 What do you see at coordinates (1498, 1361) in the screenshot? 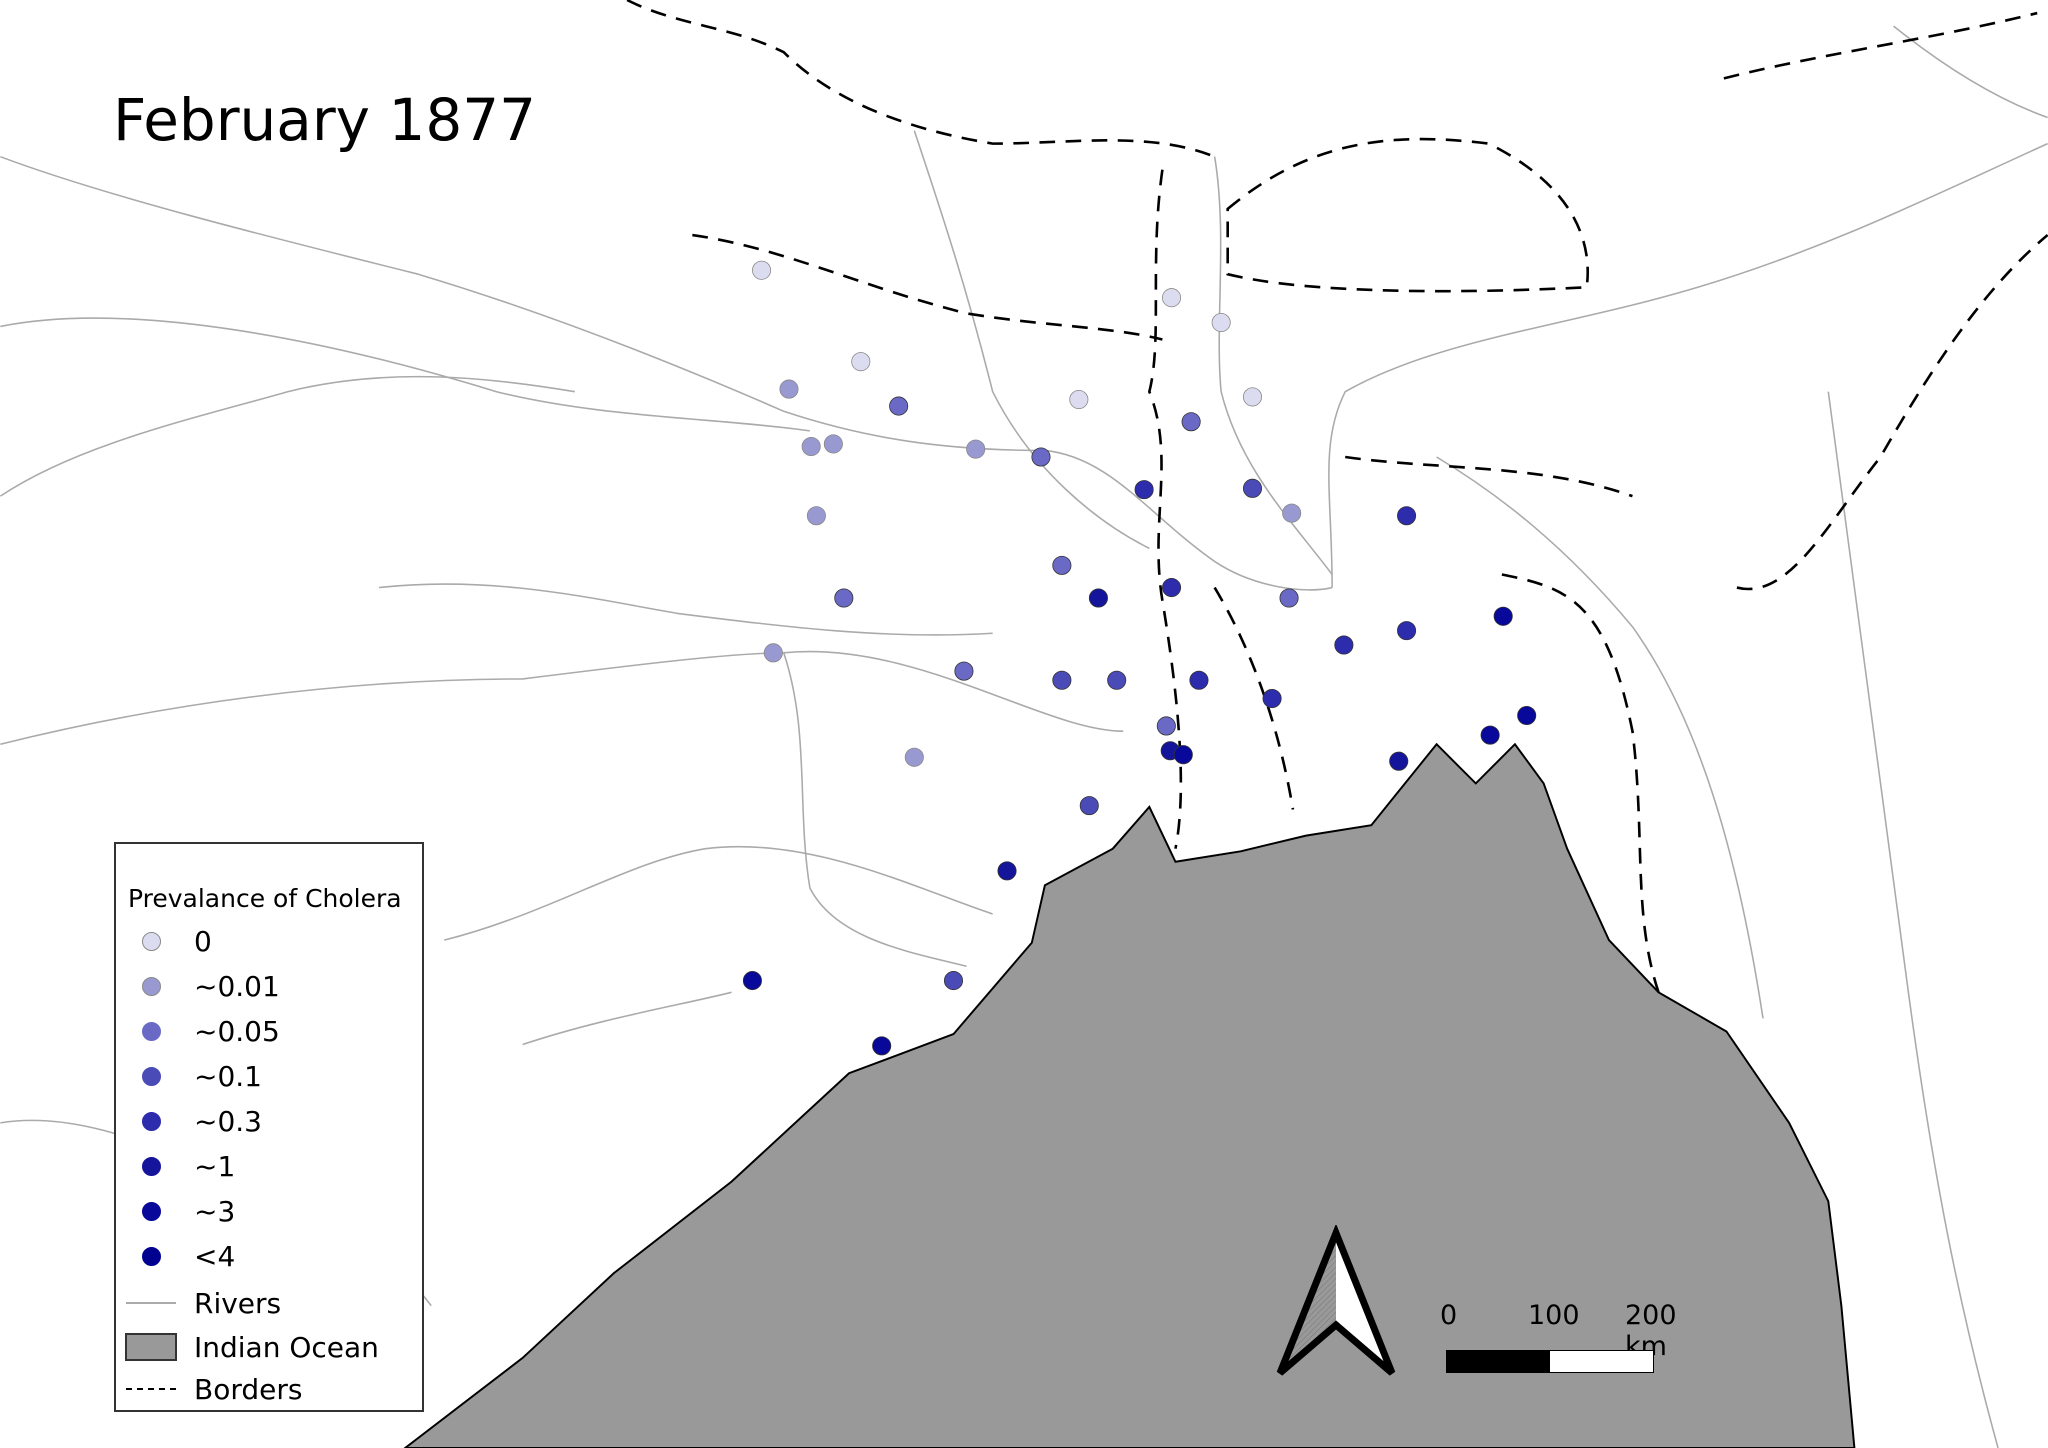
I see `scale-segment-black` at bounding box center [1498, 1361].